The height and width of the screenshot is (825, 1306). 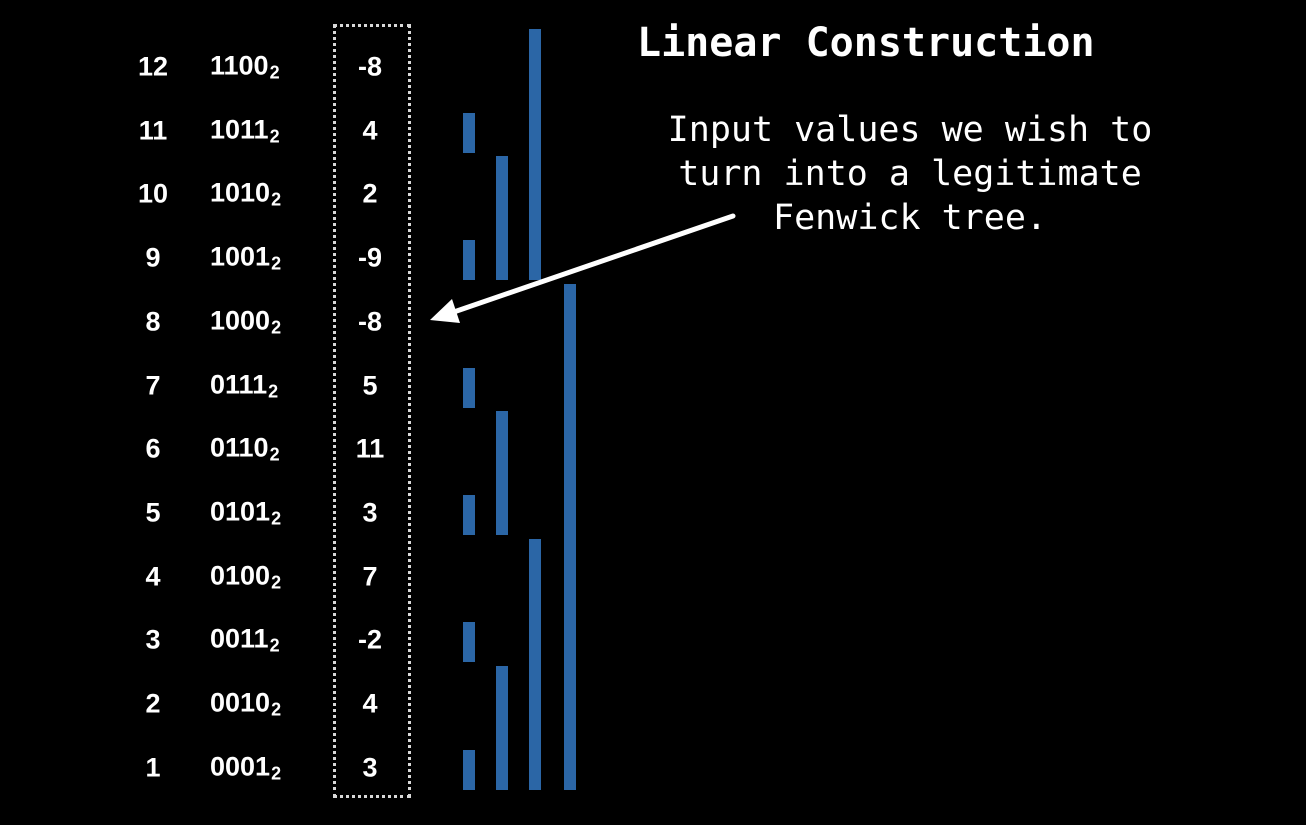 I want to click on annotation-line: Fenwick tree., so click(x=910, y=218).